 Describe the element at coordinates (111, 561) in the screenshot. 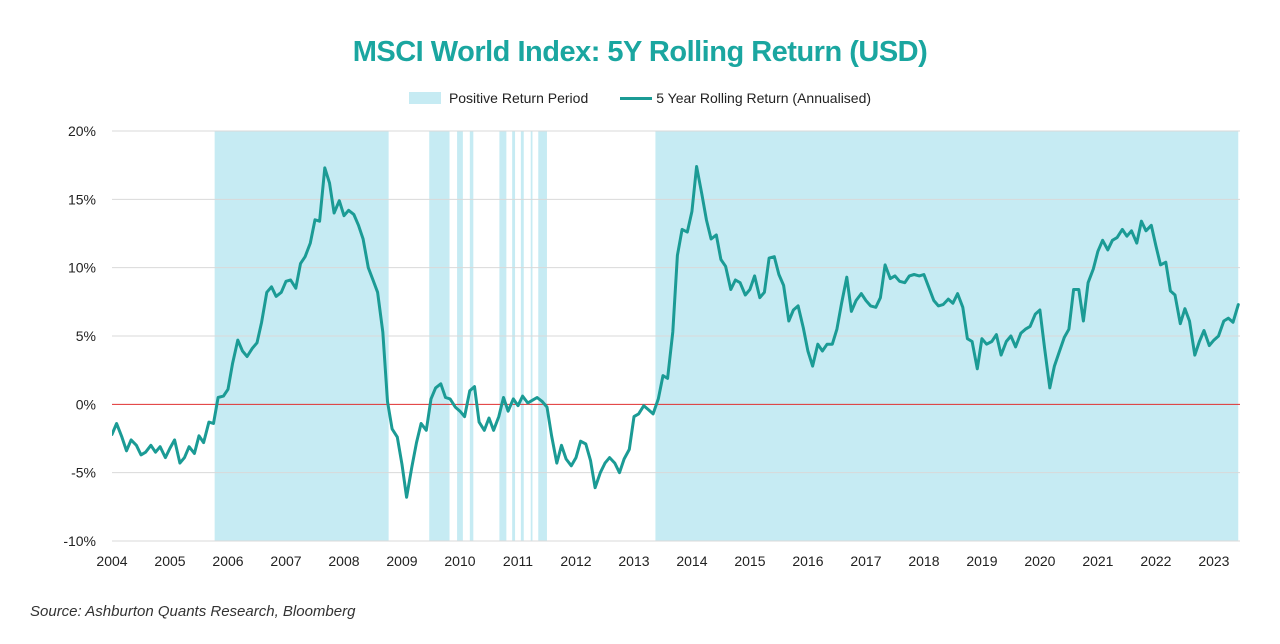

I see `x-tick-label-0: 2004` at that location.